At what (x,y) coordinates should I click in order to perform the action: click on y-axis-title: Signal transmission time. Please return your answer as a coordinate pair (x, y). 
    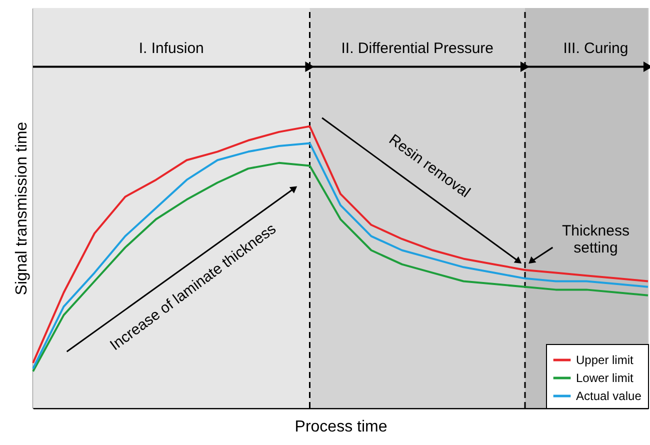
    Looking at the image, I should click on (22, 209).